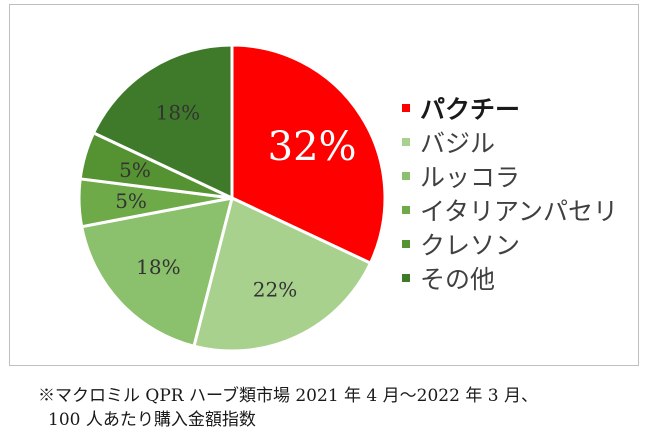 The image size is (650, 448). I want to click on legend-label-kureson: クレソン, so click(470, 245).